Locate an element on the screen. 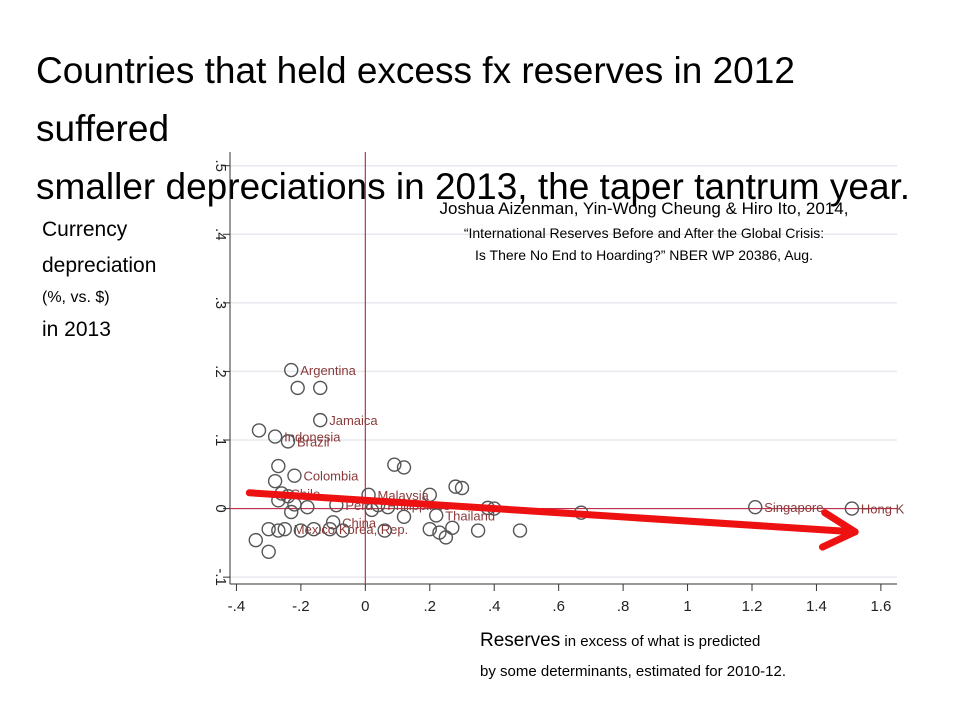 This screenshot has width=960, height=720. data-point-label: Argentina is located at coordinates (328, 370).